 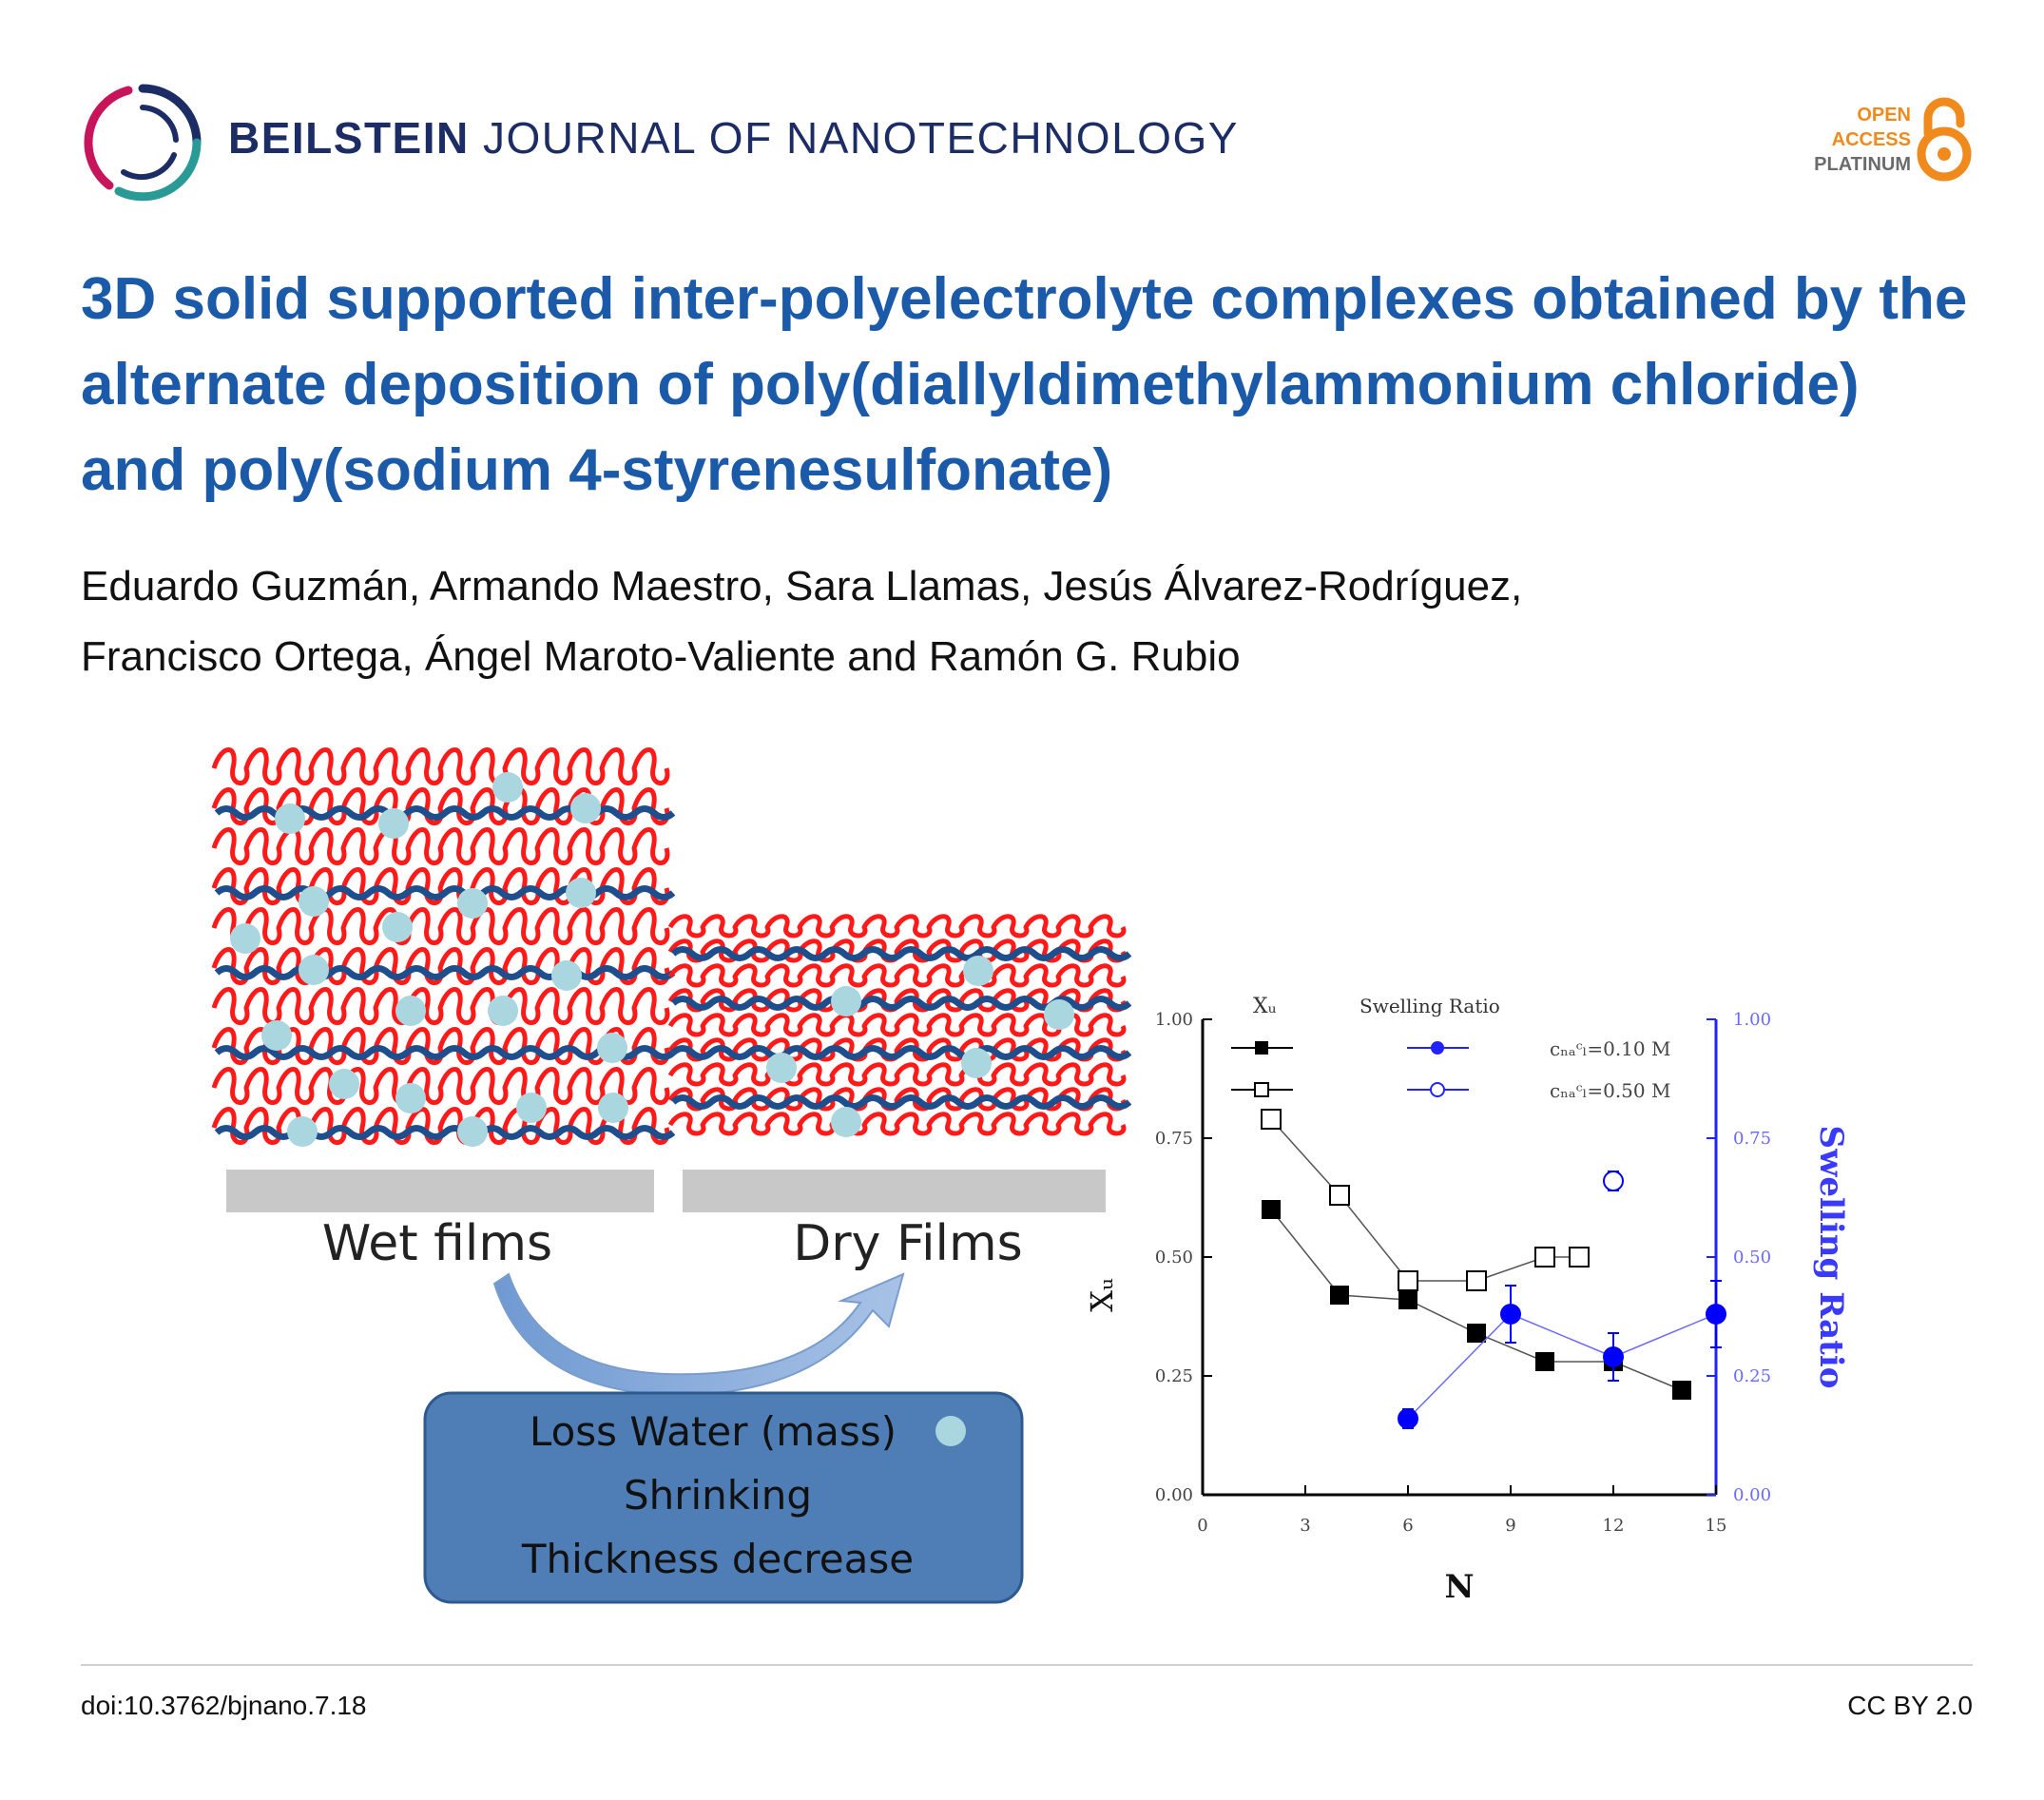 What do you see at coordinates (1174, 1376) in the screenshot?
I see `y-tick-label-left: 0.25` at bounding box center [1174, 1376].